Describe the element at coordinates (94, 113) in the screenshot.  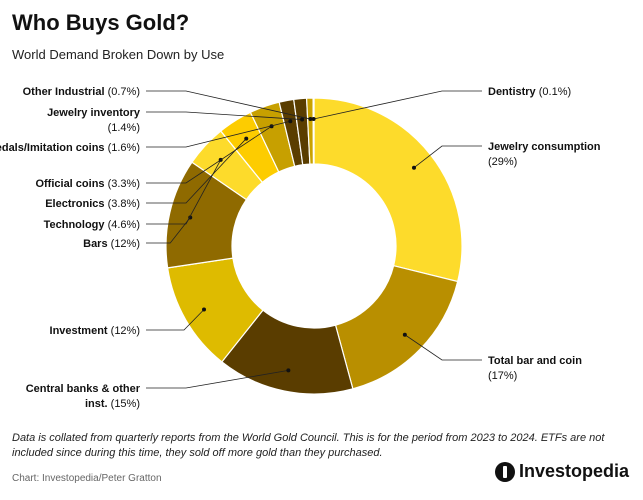
I see `label-name-jewelry-inventory: Jewelry inventory` at that location.